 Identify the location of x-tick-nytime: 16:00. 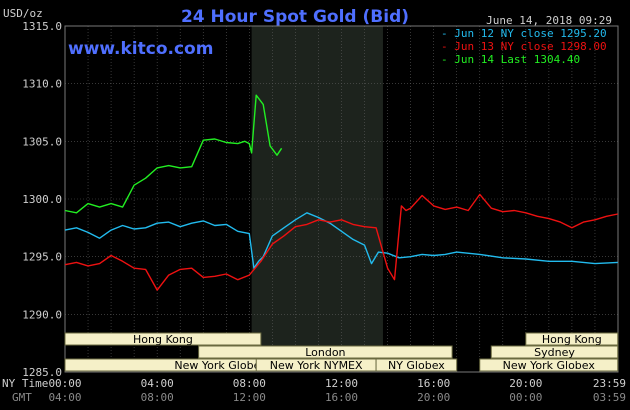
(433, 383).